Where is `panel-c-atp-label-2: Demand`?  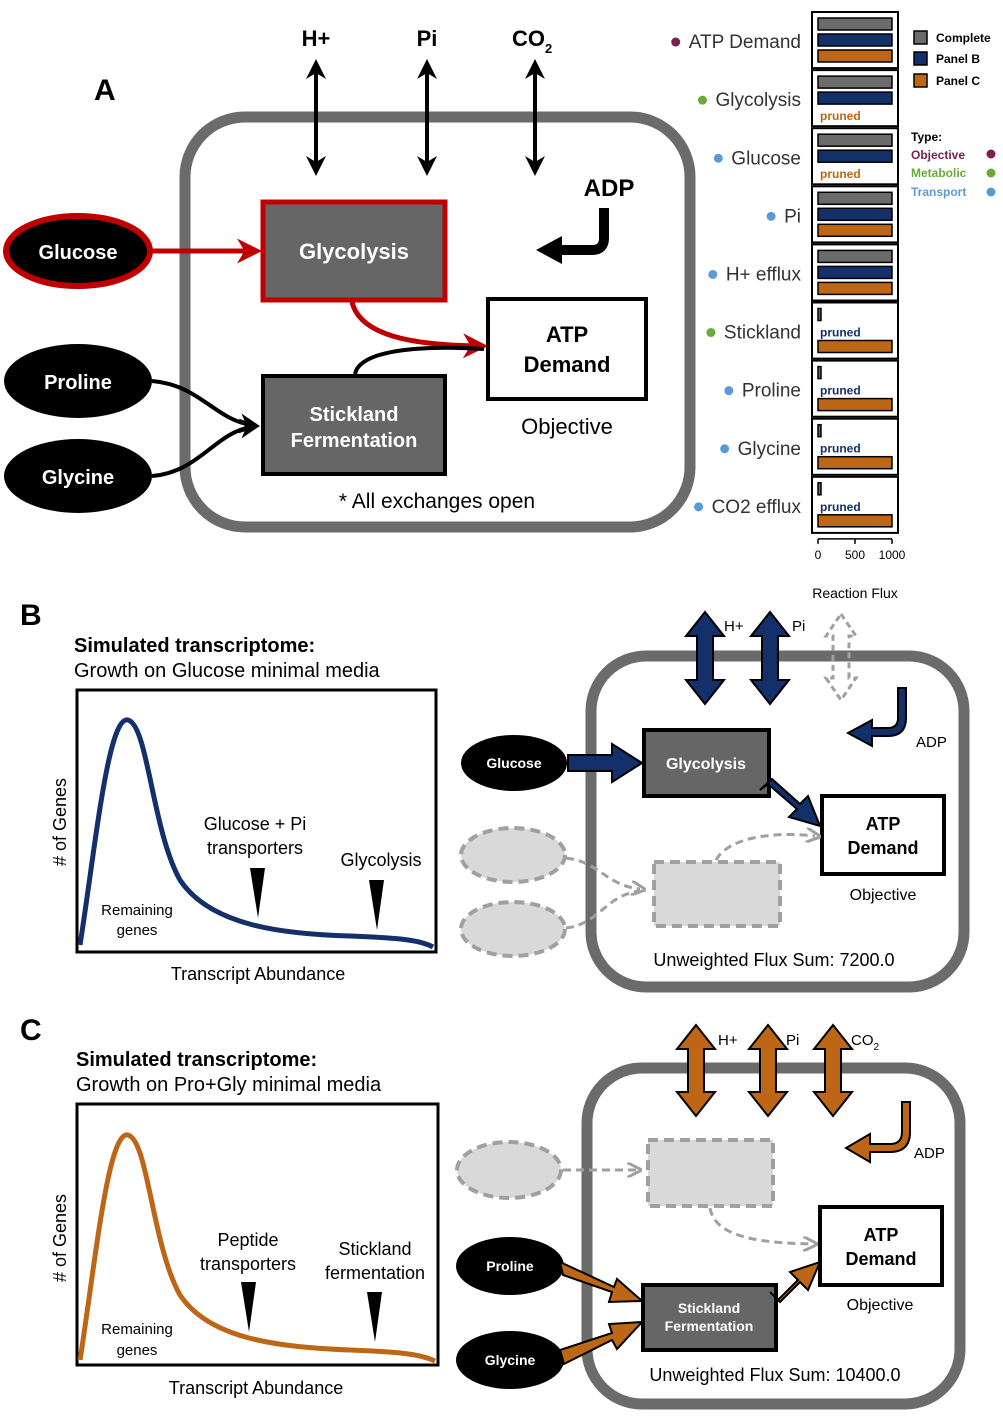
panel-c-atp-label-2: Demand is located at coordinates (880, 1259).